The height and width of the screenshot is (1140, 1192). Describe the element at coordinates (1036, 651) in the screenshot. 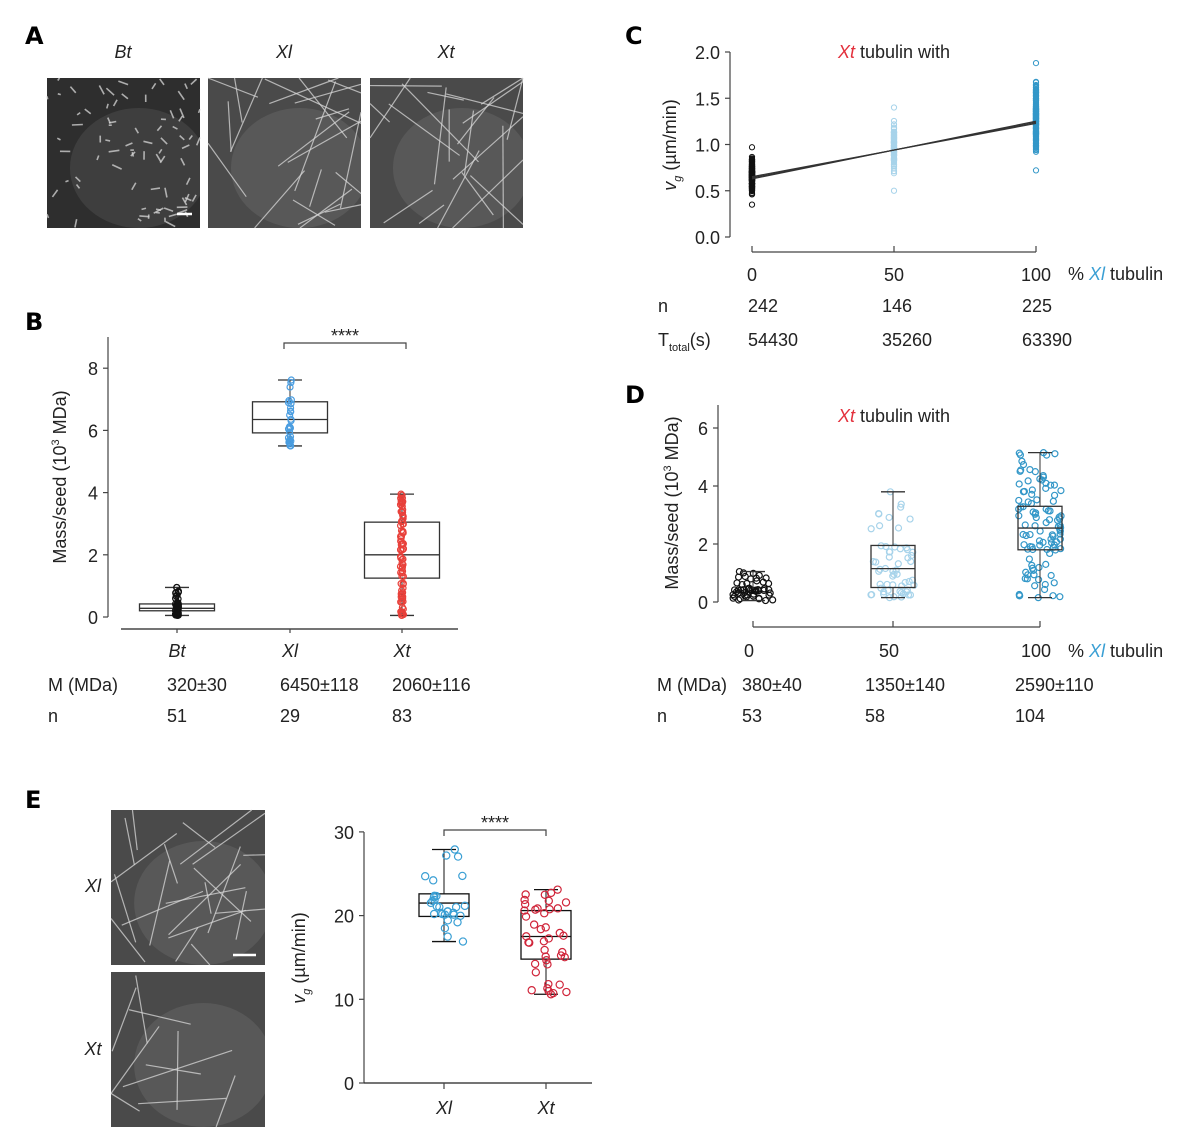

I see `x-tick-label: 100` at that location.